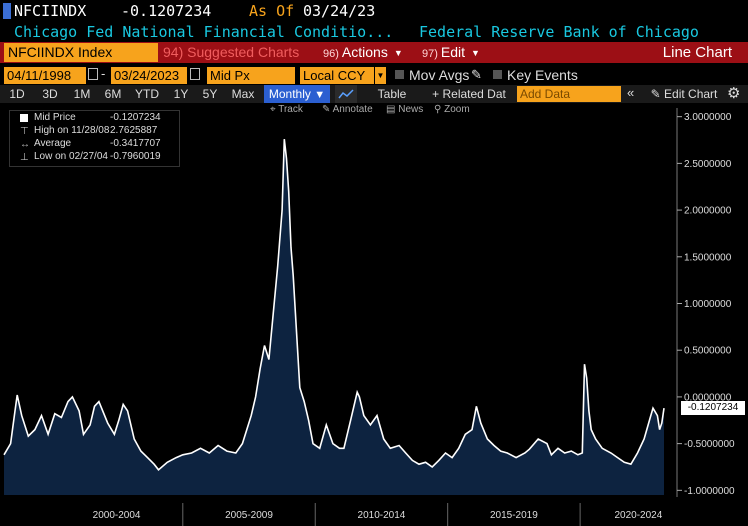 This screenshot has height=526, width=748. Describe the element at coordinates (439, 75) in the screenshot. I see `mov-avgs-label: Mov Avgs` at that location.